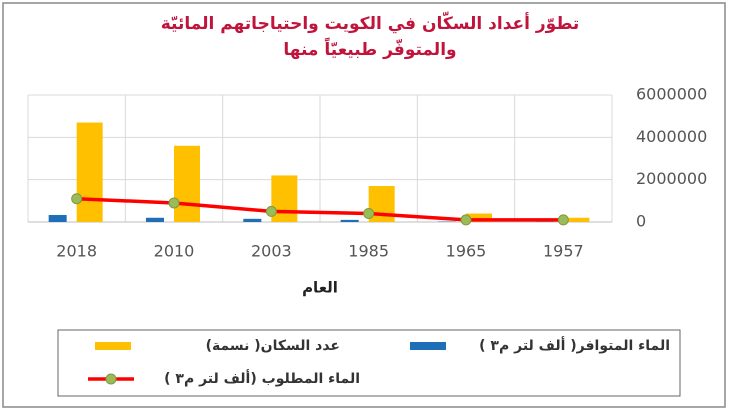 The height and width of the screenshot is (412, 730). I want to click on x-tick-label: 2003, so click(271, 251).